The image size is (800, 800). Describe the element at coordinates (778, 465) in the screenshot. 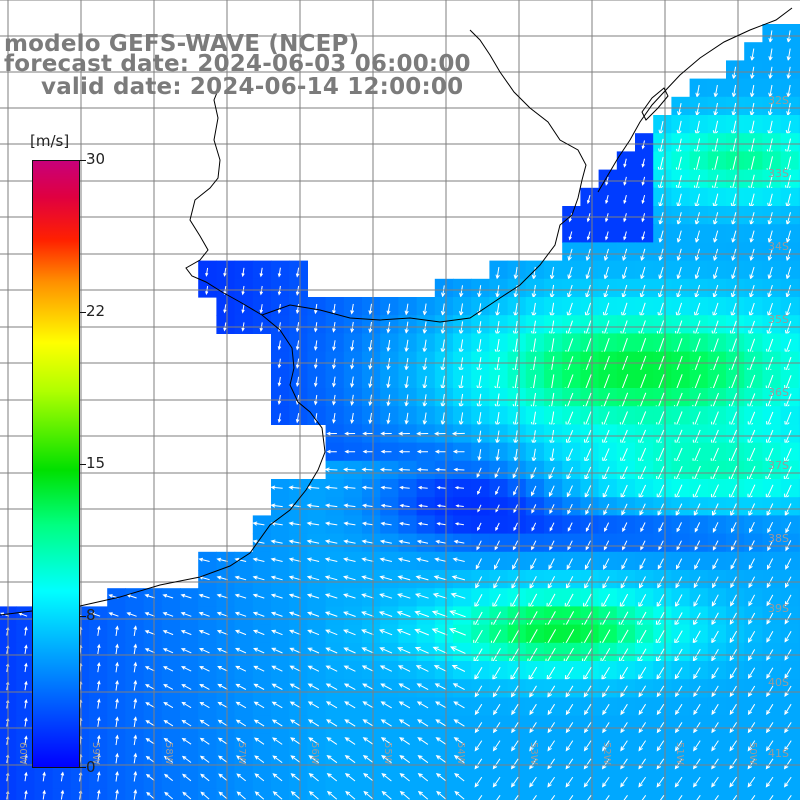

I see `lat-label: 37S` at that location.